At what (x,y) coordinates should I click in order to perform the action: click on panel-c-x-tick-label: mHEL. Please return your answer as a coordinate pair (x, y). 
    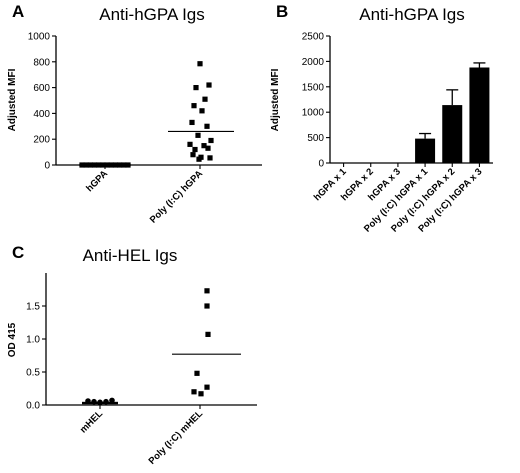
    Looking at the image, I should click on (91, 421).